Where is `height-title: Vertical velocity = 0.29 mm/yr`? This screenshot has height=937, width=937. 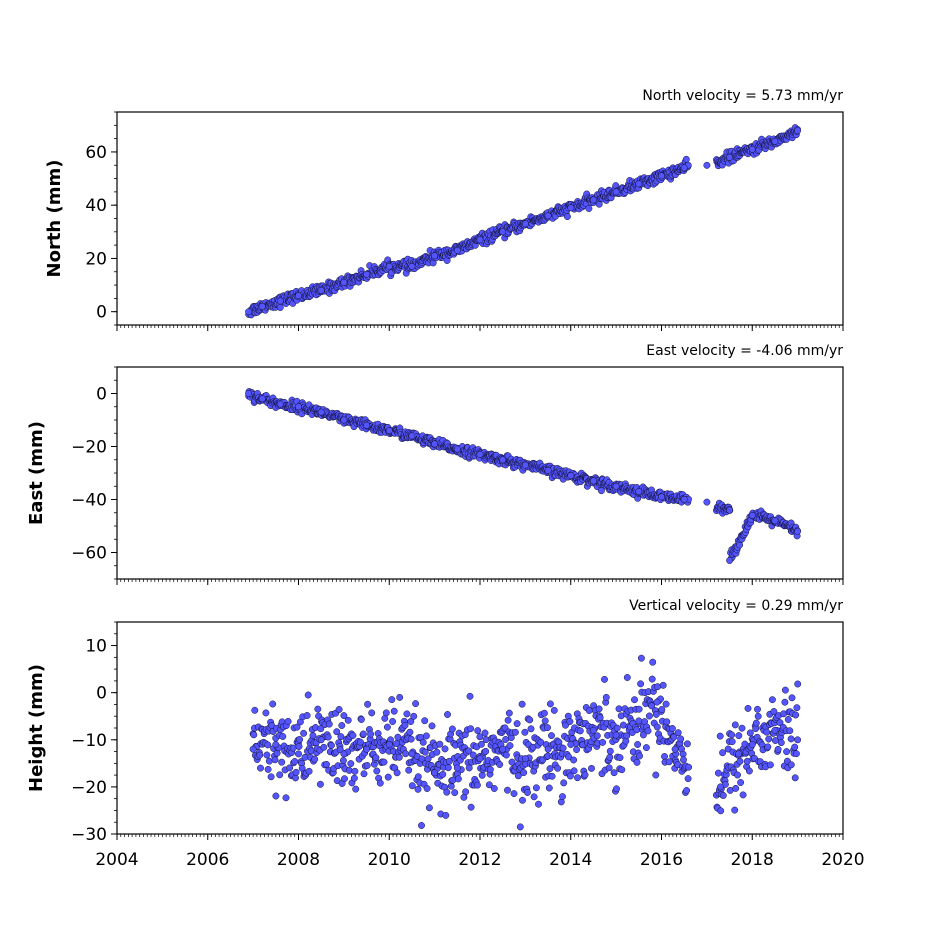
height-title: Vertical velocity = 0.29 mm/yr is located at coordinates (736, 606).